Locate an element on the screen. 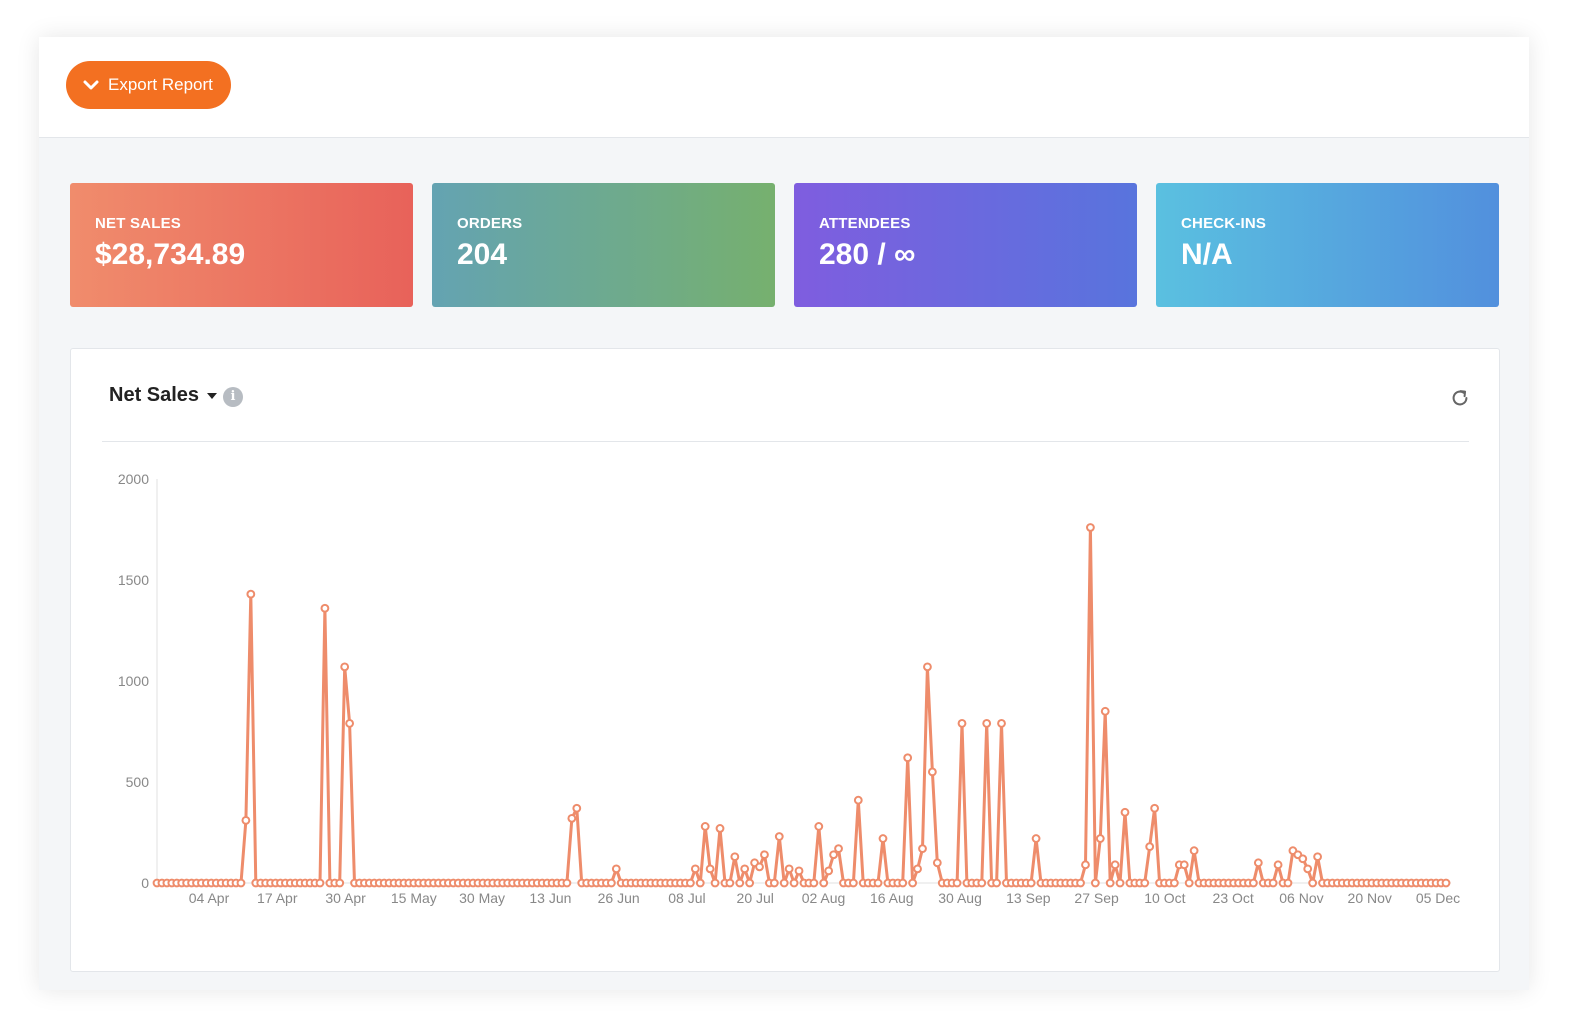 The height and width of the screenshot is (1025, 1578). x-tick-label: 08 Jul is located at coordinates (686, 898).